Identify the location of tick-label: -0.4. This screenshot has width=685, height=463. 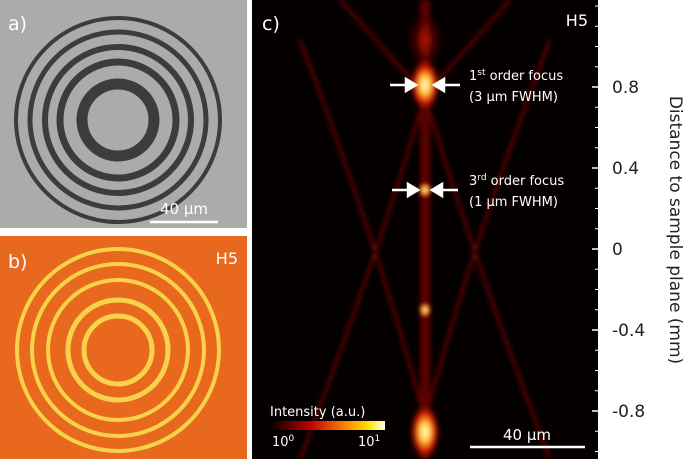
(628, 331).